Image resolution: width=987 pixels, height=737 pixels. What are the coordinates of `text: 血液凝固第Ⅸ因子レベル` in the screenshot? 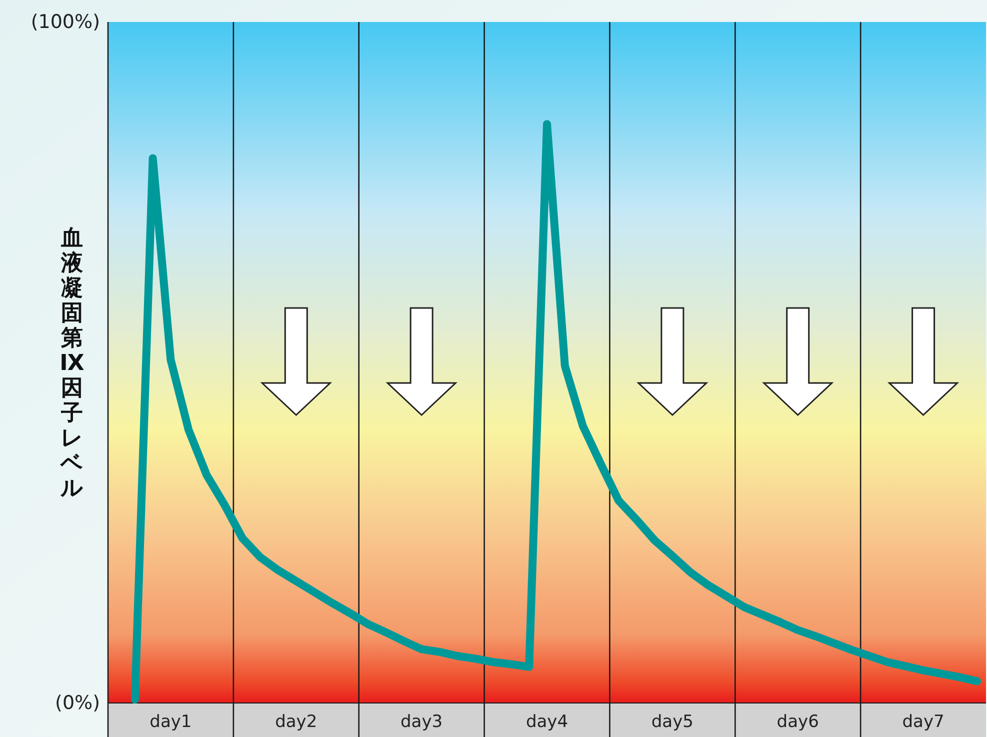 It's located at (72, 363).